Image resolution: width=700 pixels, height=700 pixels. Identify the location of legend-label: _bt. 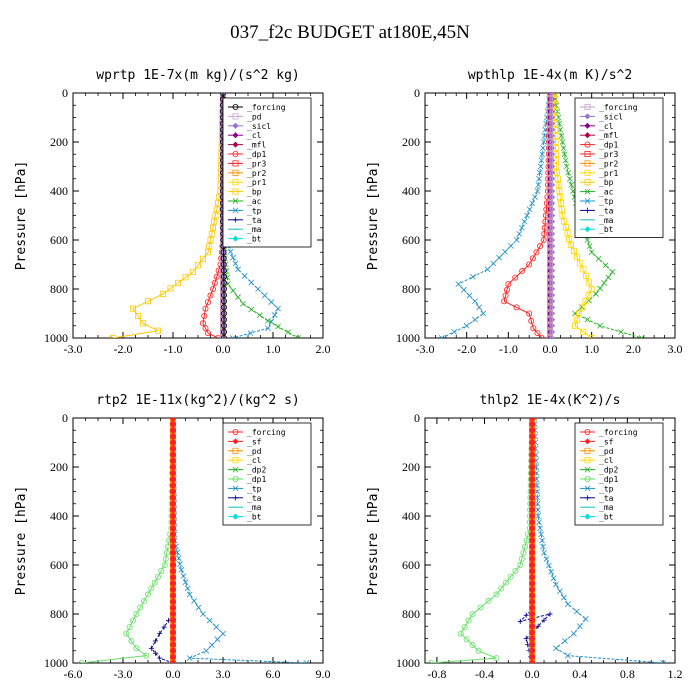
(254, 239).